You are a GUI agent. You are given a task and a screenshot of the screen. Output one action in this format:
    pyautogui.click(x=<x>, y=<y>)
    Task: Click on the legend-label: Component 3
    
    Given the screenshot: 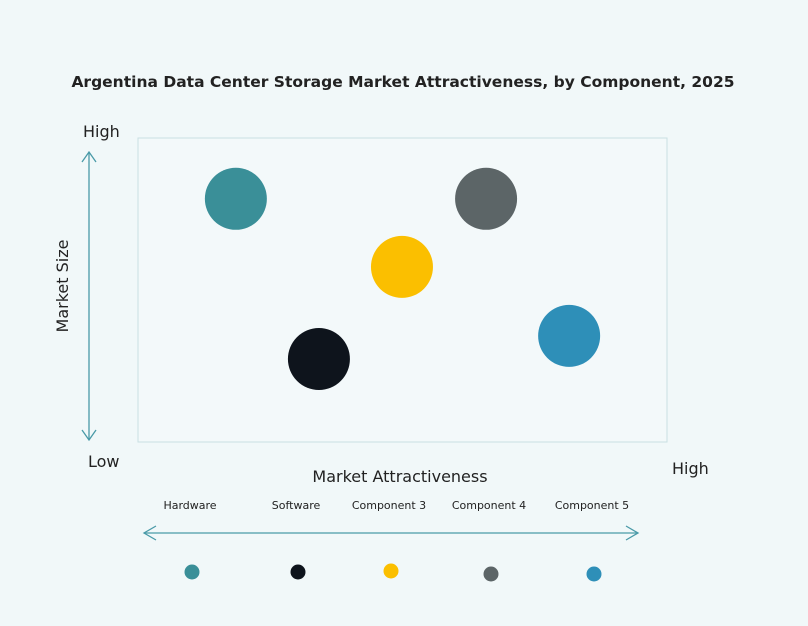 What is the action you would take?
    pyautogui.click(x=389, y=505)
    